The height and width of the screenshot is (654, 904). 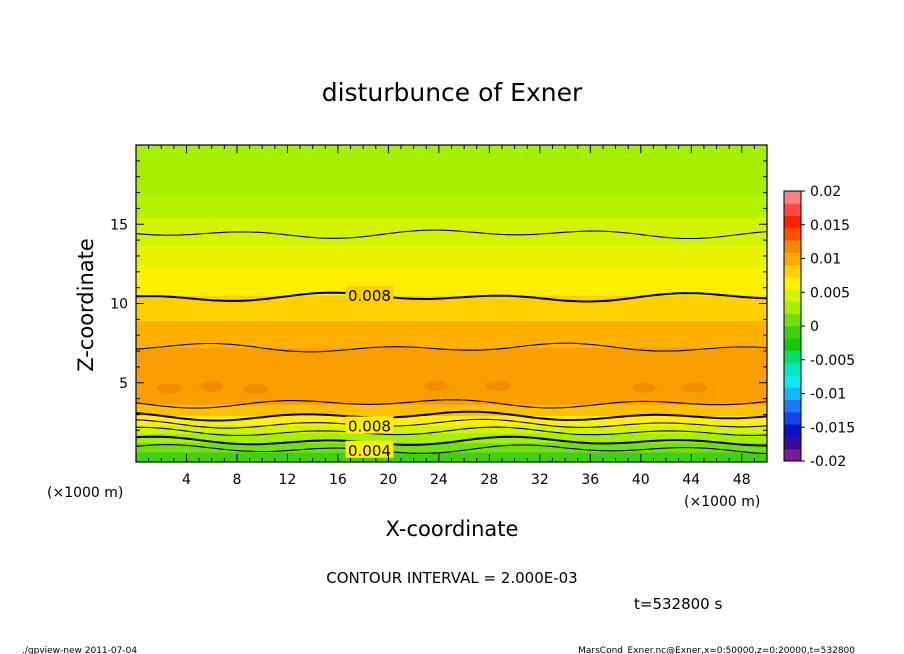 I want to click on time-label: t=532800 s, so click(x=678, y=604).